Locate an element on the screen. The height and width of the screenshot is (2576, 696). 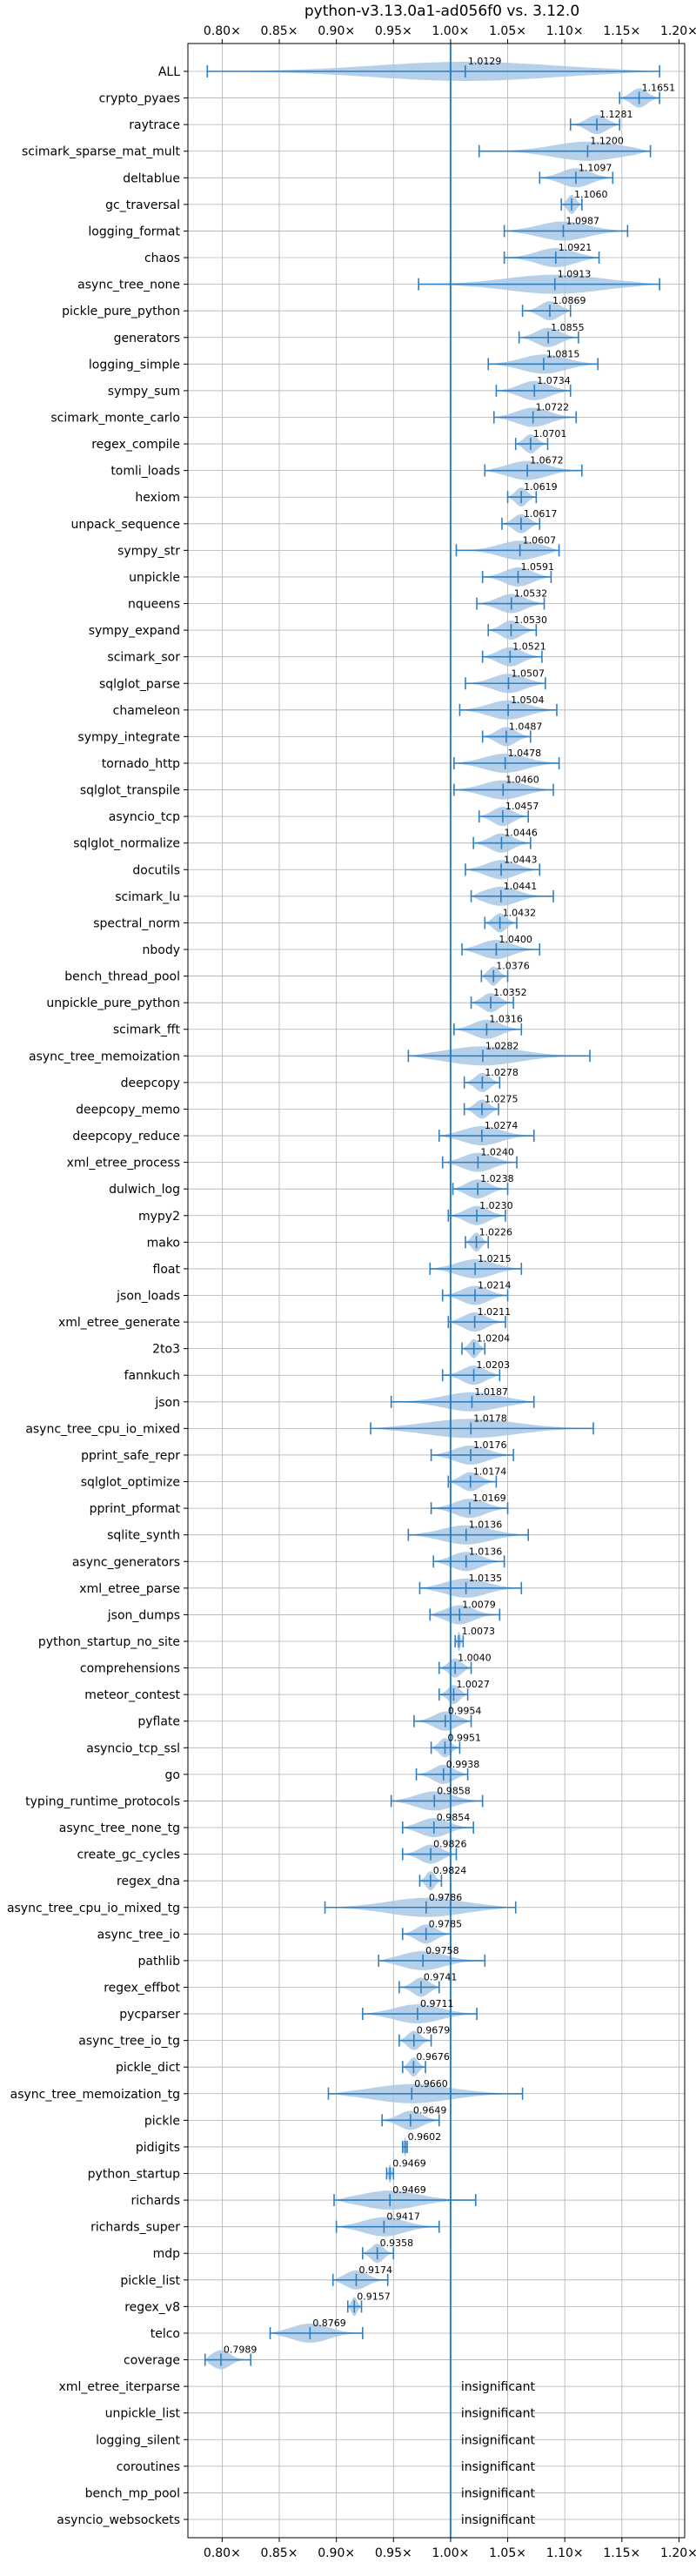
category-label: tornado_http is located at coordinates (141, 764).